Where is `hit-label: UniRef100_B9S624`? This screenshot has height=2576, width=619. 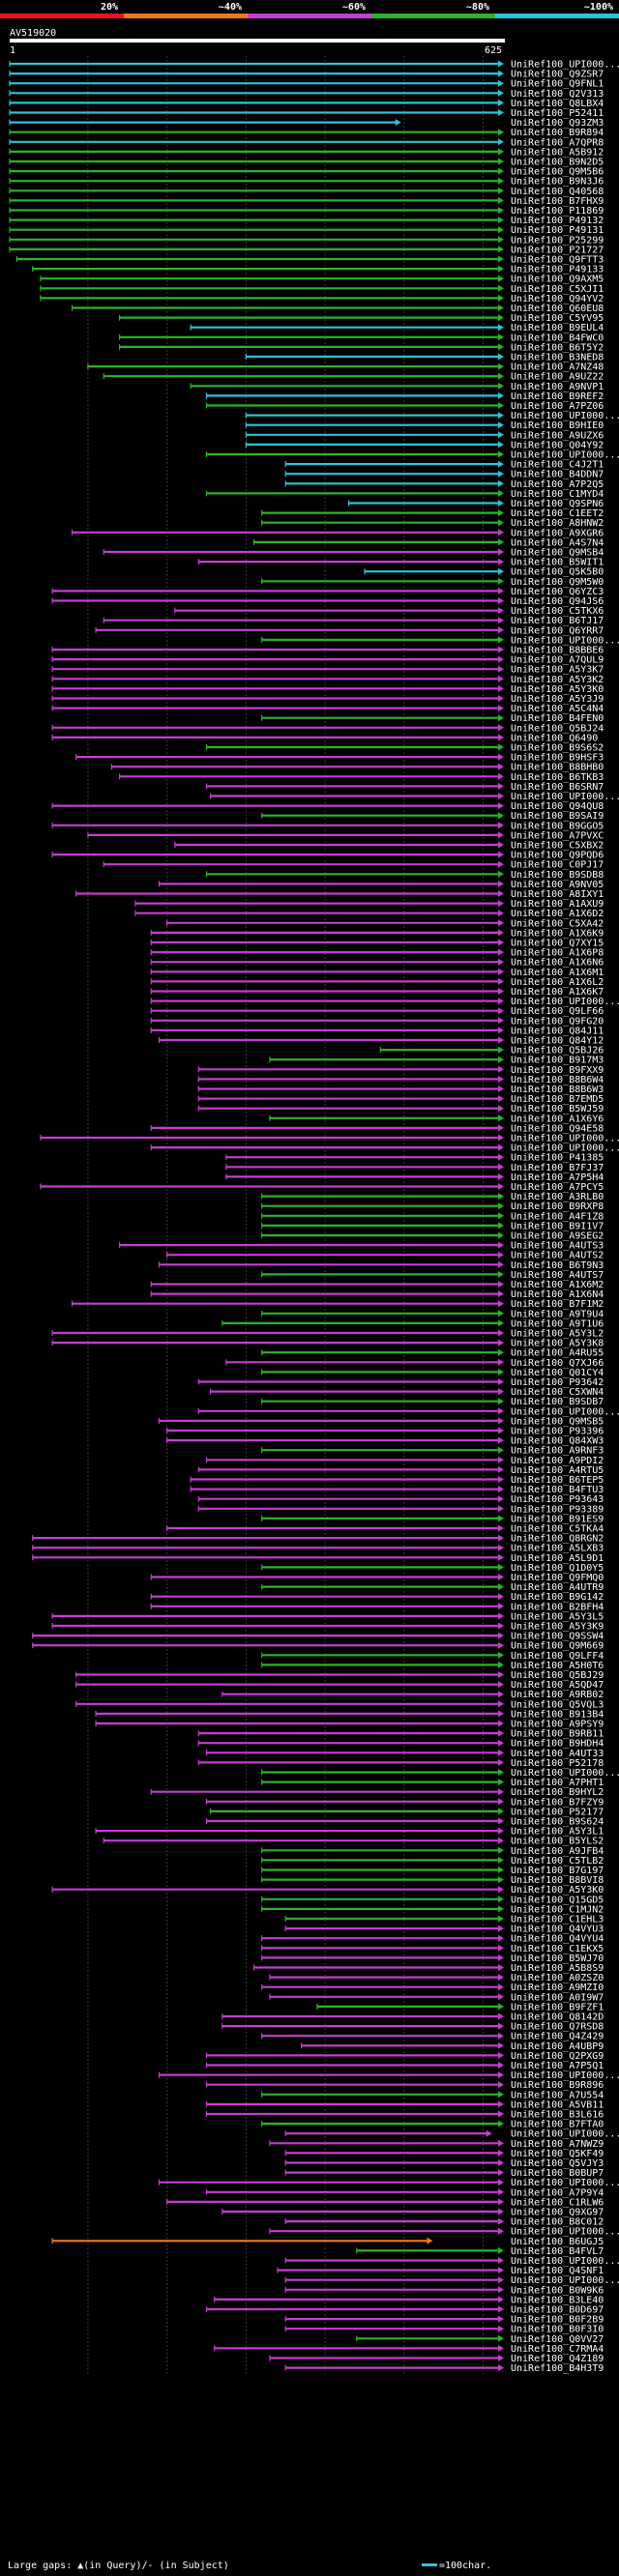
hit-label: UniRef100_B9S624 is located at coordinates (557, 1822).